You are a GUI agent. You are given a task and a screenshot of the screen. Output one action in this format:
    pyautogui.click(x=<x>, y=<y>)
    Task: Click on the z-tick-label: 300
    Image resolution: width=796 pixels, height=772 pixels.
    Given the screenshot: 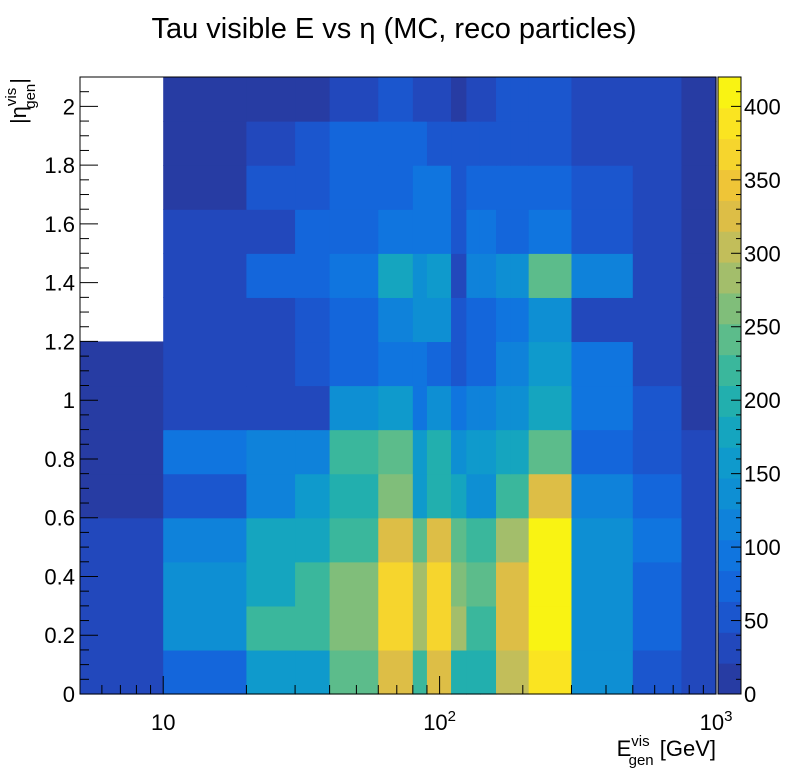 What is the action you would take?
    pyautogui.click(x=762, y=253)
    